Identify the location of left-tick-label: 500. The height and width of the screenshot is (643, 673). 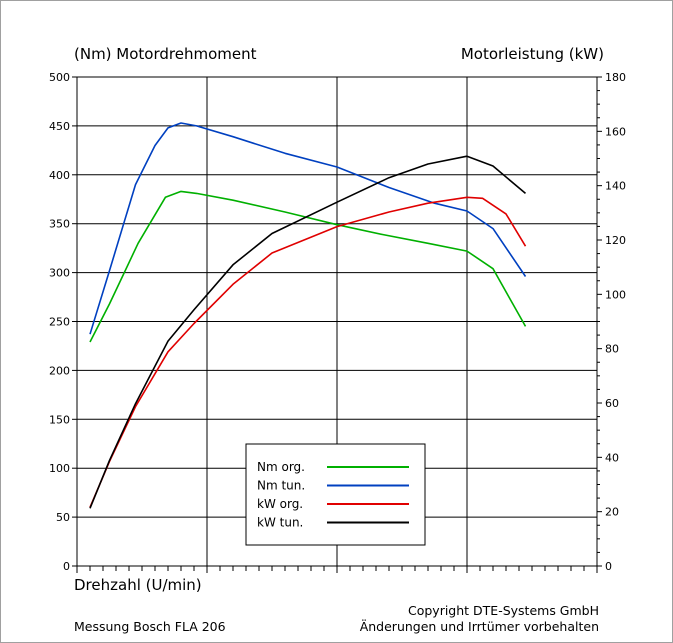
(59, 77).